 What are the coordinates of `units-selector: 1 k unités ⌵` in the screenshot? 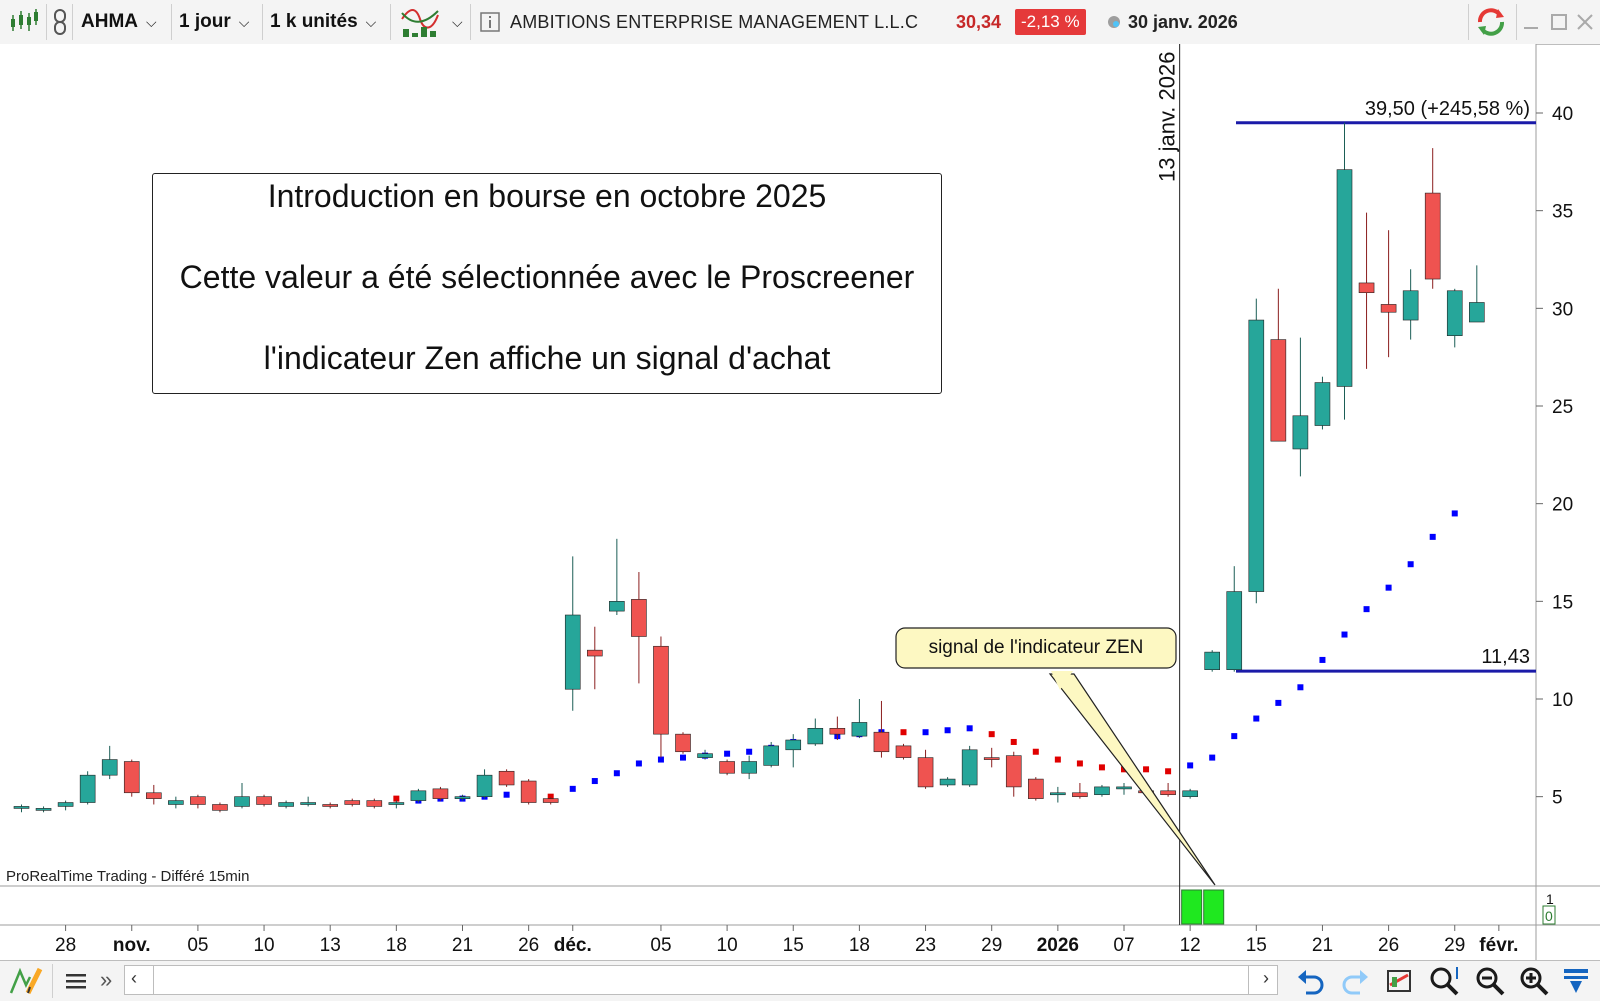 It's located at (323, 22).